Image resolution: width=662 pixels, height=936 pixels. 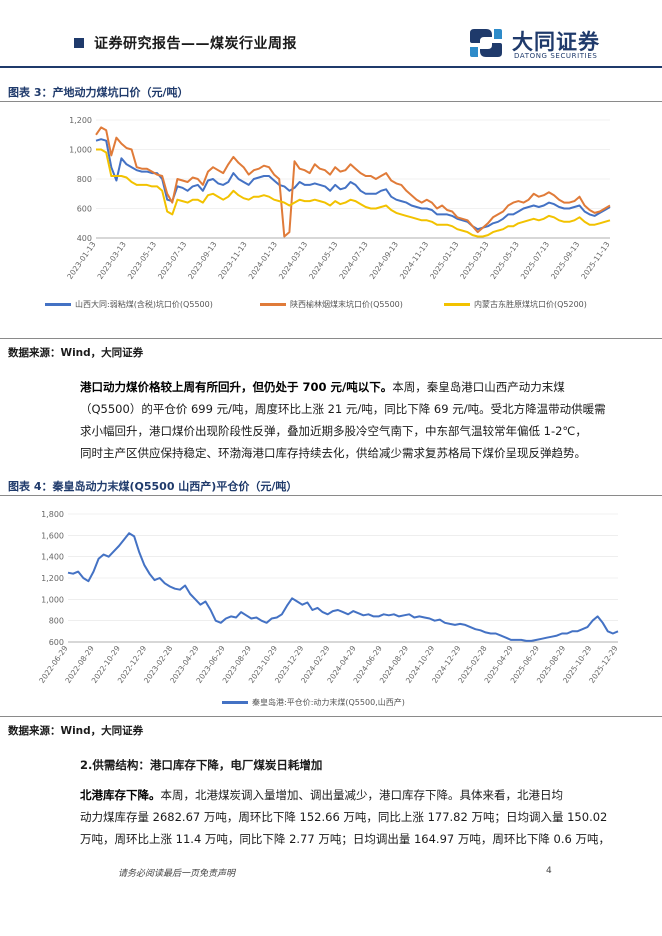 What do you see at coordinates (556, 42) in the screenshot?
I see `logo-chinese-name: 大同证券` at bounding box center [556, 42].